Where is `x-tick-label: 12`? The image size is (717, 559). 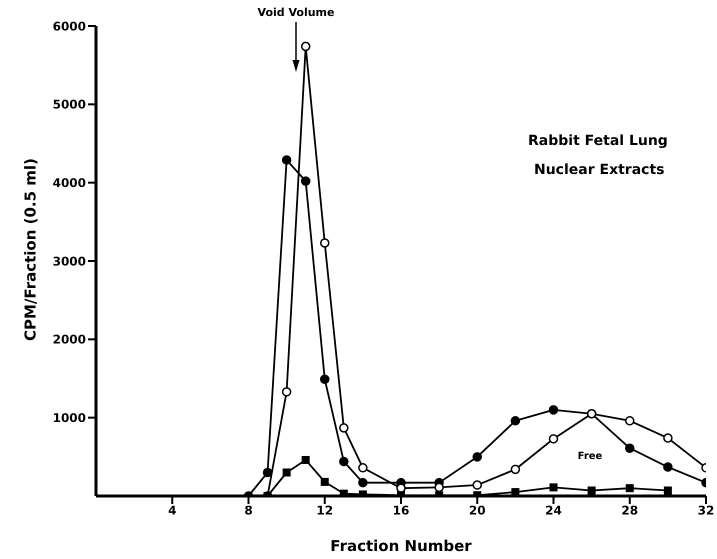
x-tick-label: 12 is located at coordinates (325, 511).